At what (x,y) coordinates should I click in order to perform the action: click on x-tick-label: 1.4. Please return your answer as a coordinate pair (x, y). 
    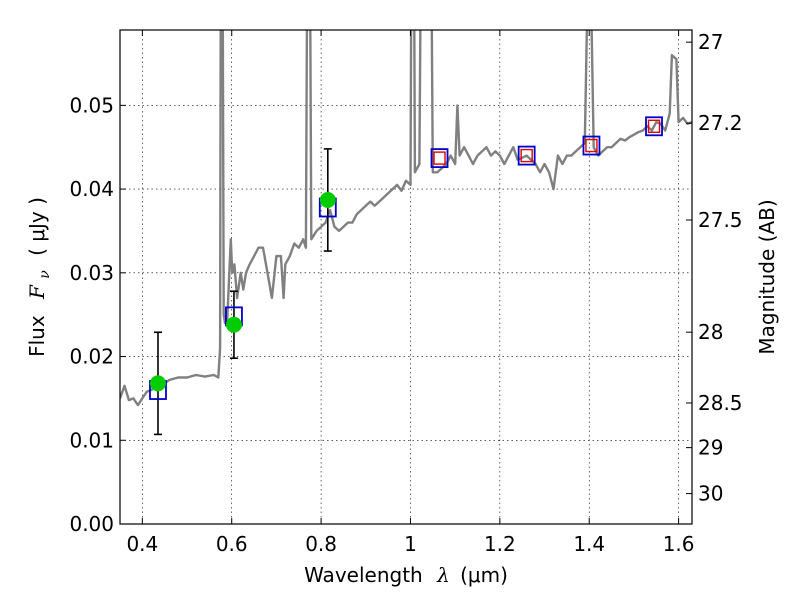
    Looking at the image, I should click on (589, 544).